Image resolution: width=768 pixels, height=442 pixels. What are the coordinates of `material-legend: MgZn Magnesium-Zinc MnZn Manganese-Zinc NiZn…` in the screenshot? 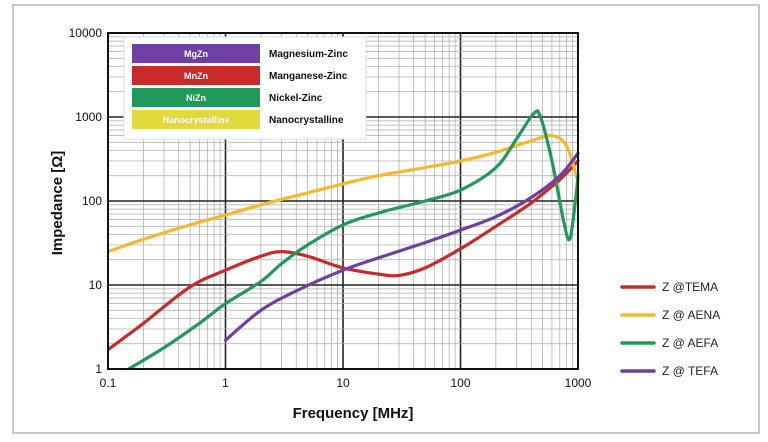 It's located at (245, 88).